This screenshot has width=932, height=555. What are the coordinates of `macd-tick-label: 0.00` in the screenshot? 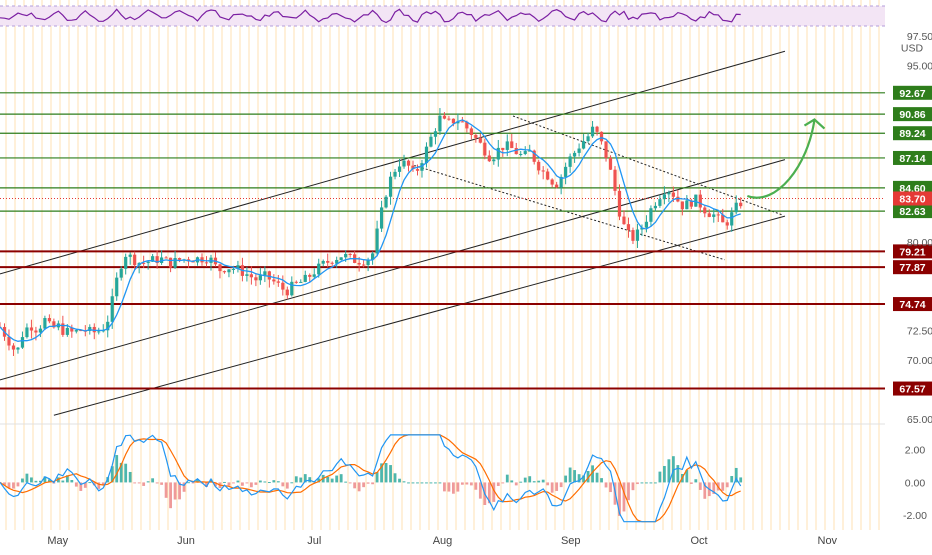 It's located at (915, 483).